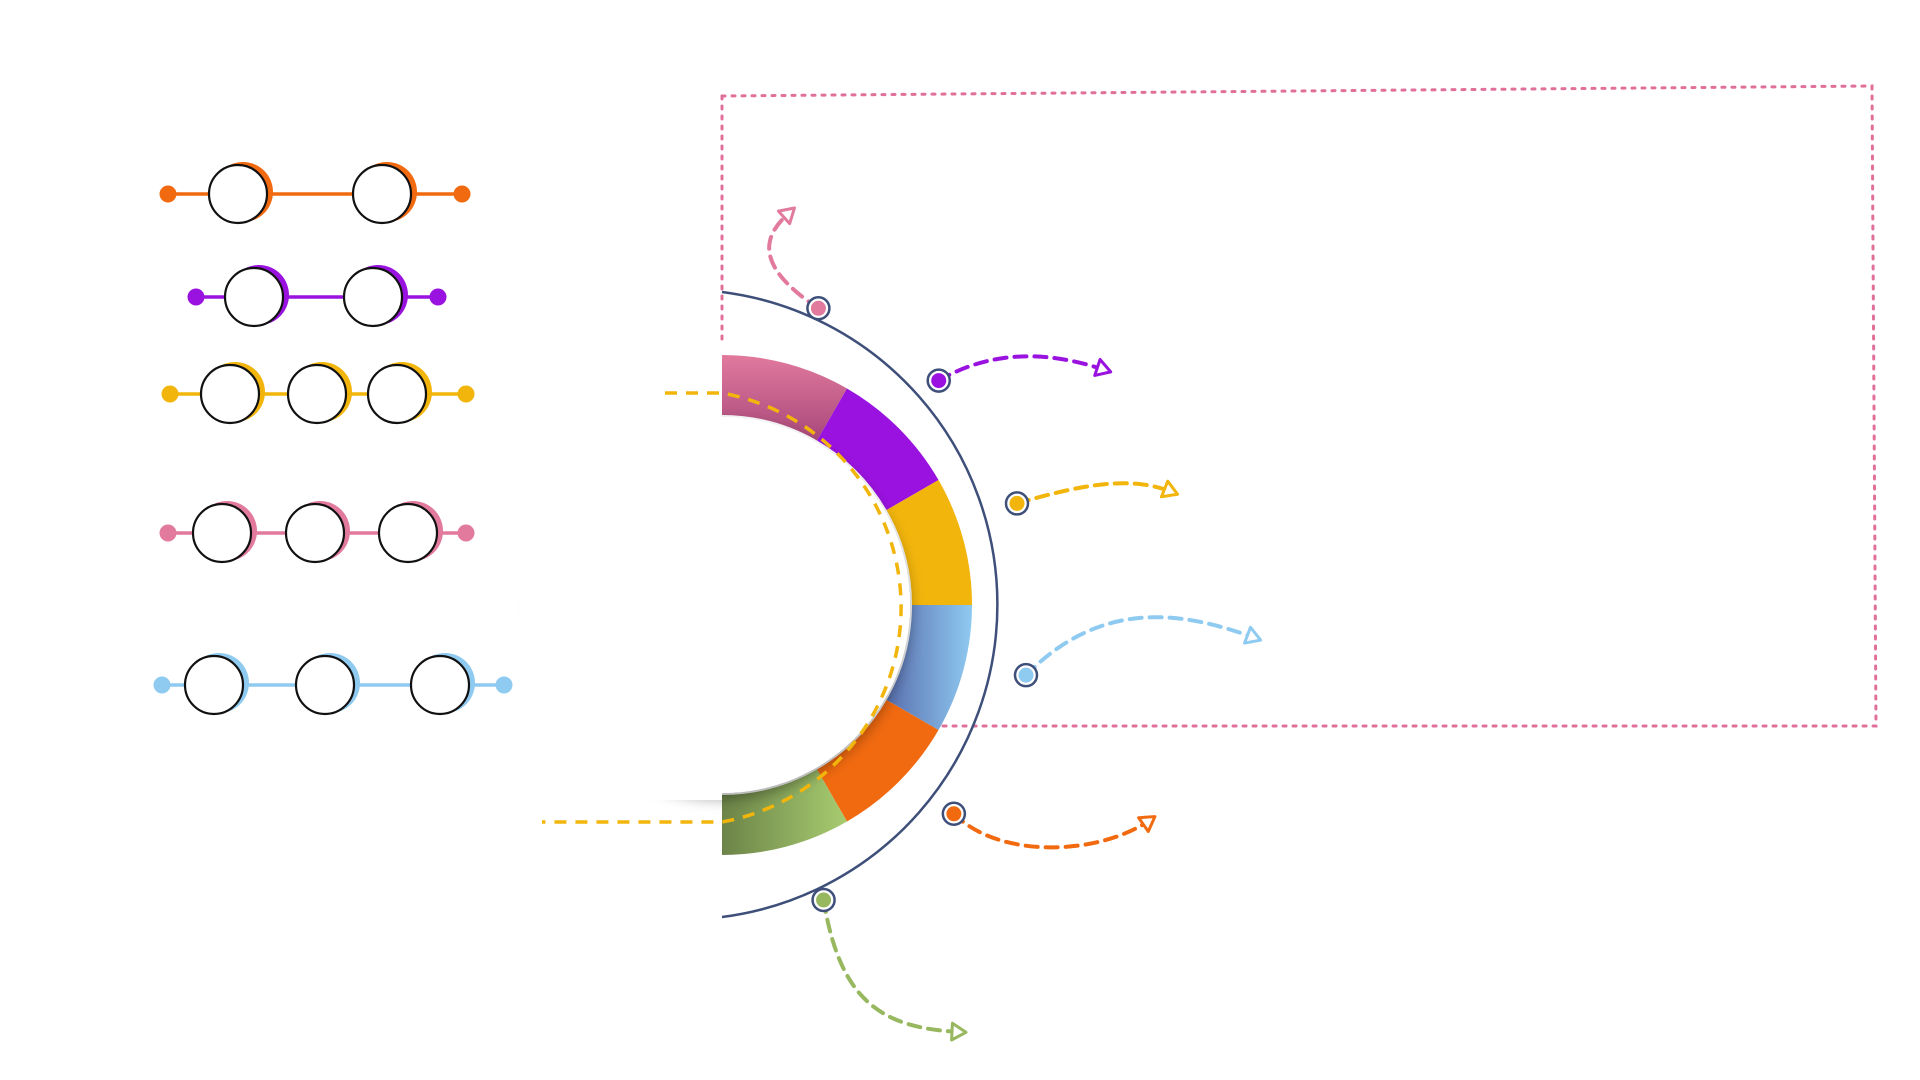  Describe the element at coordinates (847, 605) in the screenshot. I see `segmented-ring` at that location.